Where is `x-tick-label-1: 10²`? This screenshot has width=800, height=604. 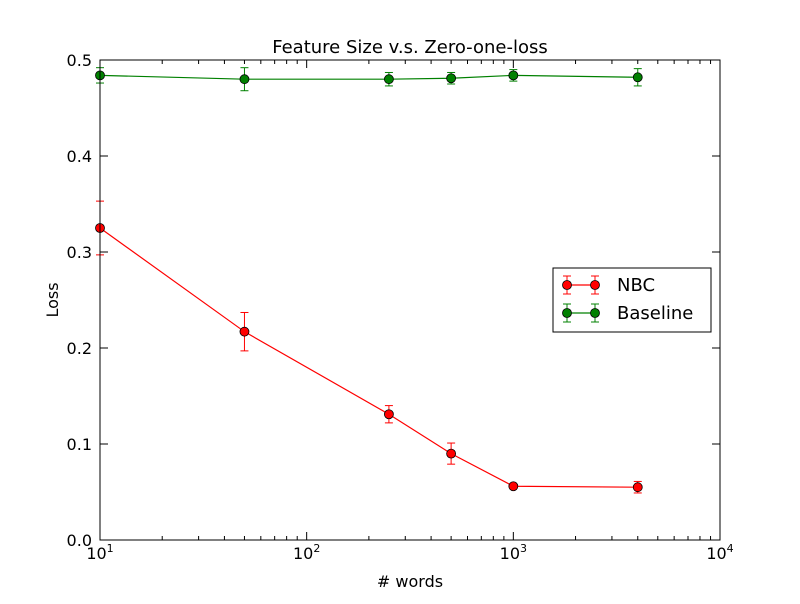 x-tick-label-1: 10² is located at coordinates (306, 552).